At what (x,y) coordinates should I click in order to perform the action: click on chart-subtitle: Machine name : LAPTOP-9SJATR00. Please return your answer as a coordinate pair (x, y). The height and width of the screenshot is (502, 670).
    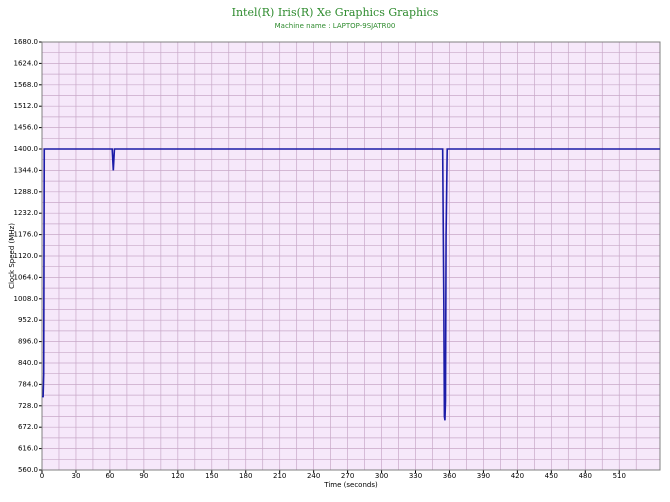
    Looking at the image, I should click on (335, 26).